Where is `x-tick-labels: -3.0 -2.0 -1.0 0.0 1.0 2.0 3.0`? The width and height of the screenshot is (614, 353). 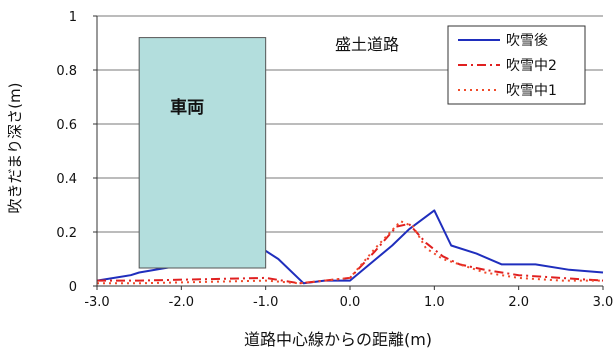
x-tick-labels: -3.0 -2.0 -1.0 0.0 1.0 2.0 3.0 is located at coordinates (348, 298).